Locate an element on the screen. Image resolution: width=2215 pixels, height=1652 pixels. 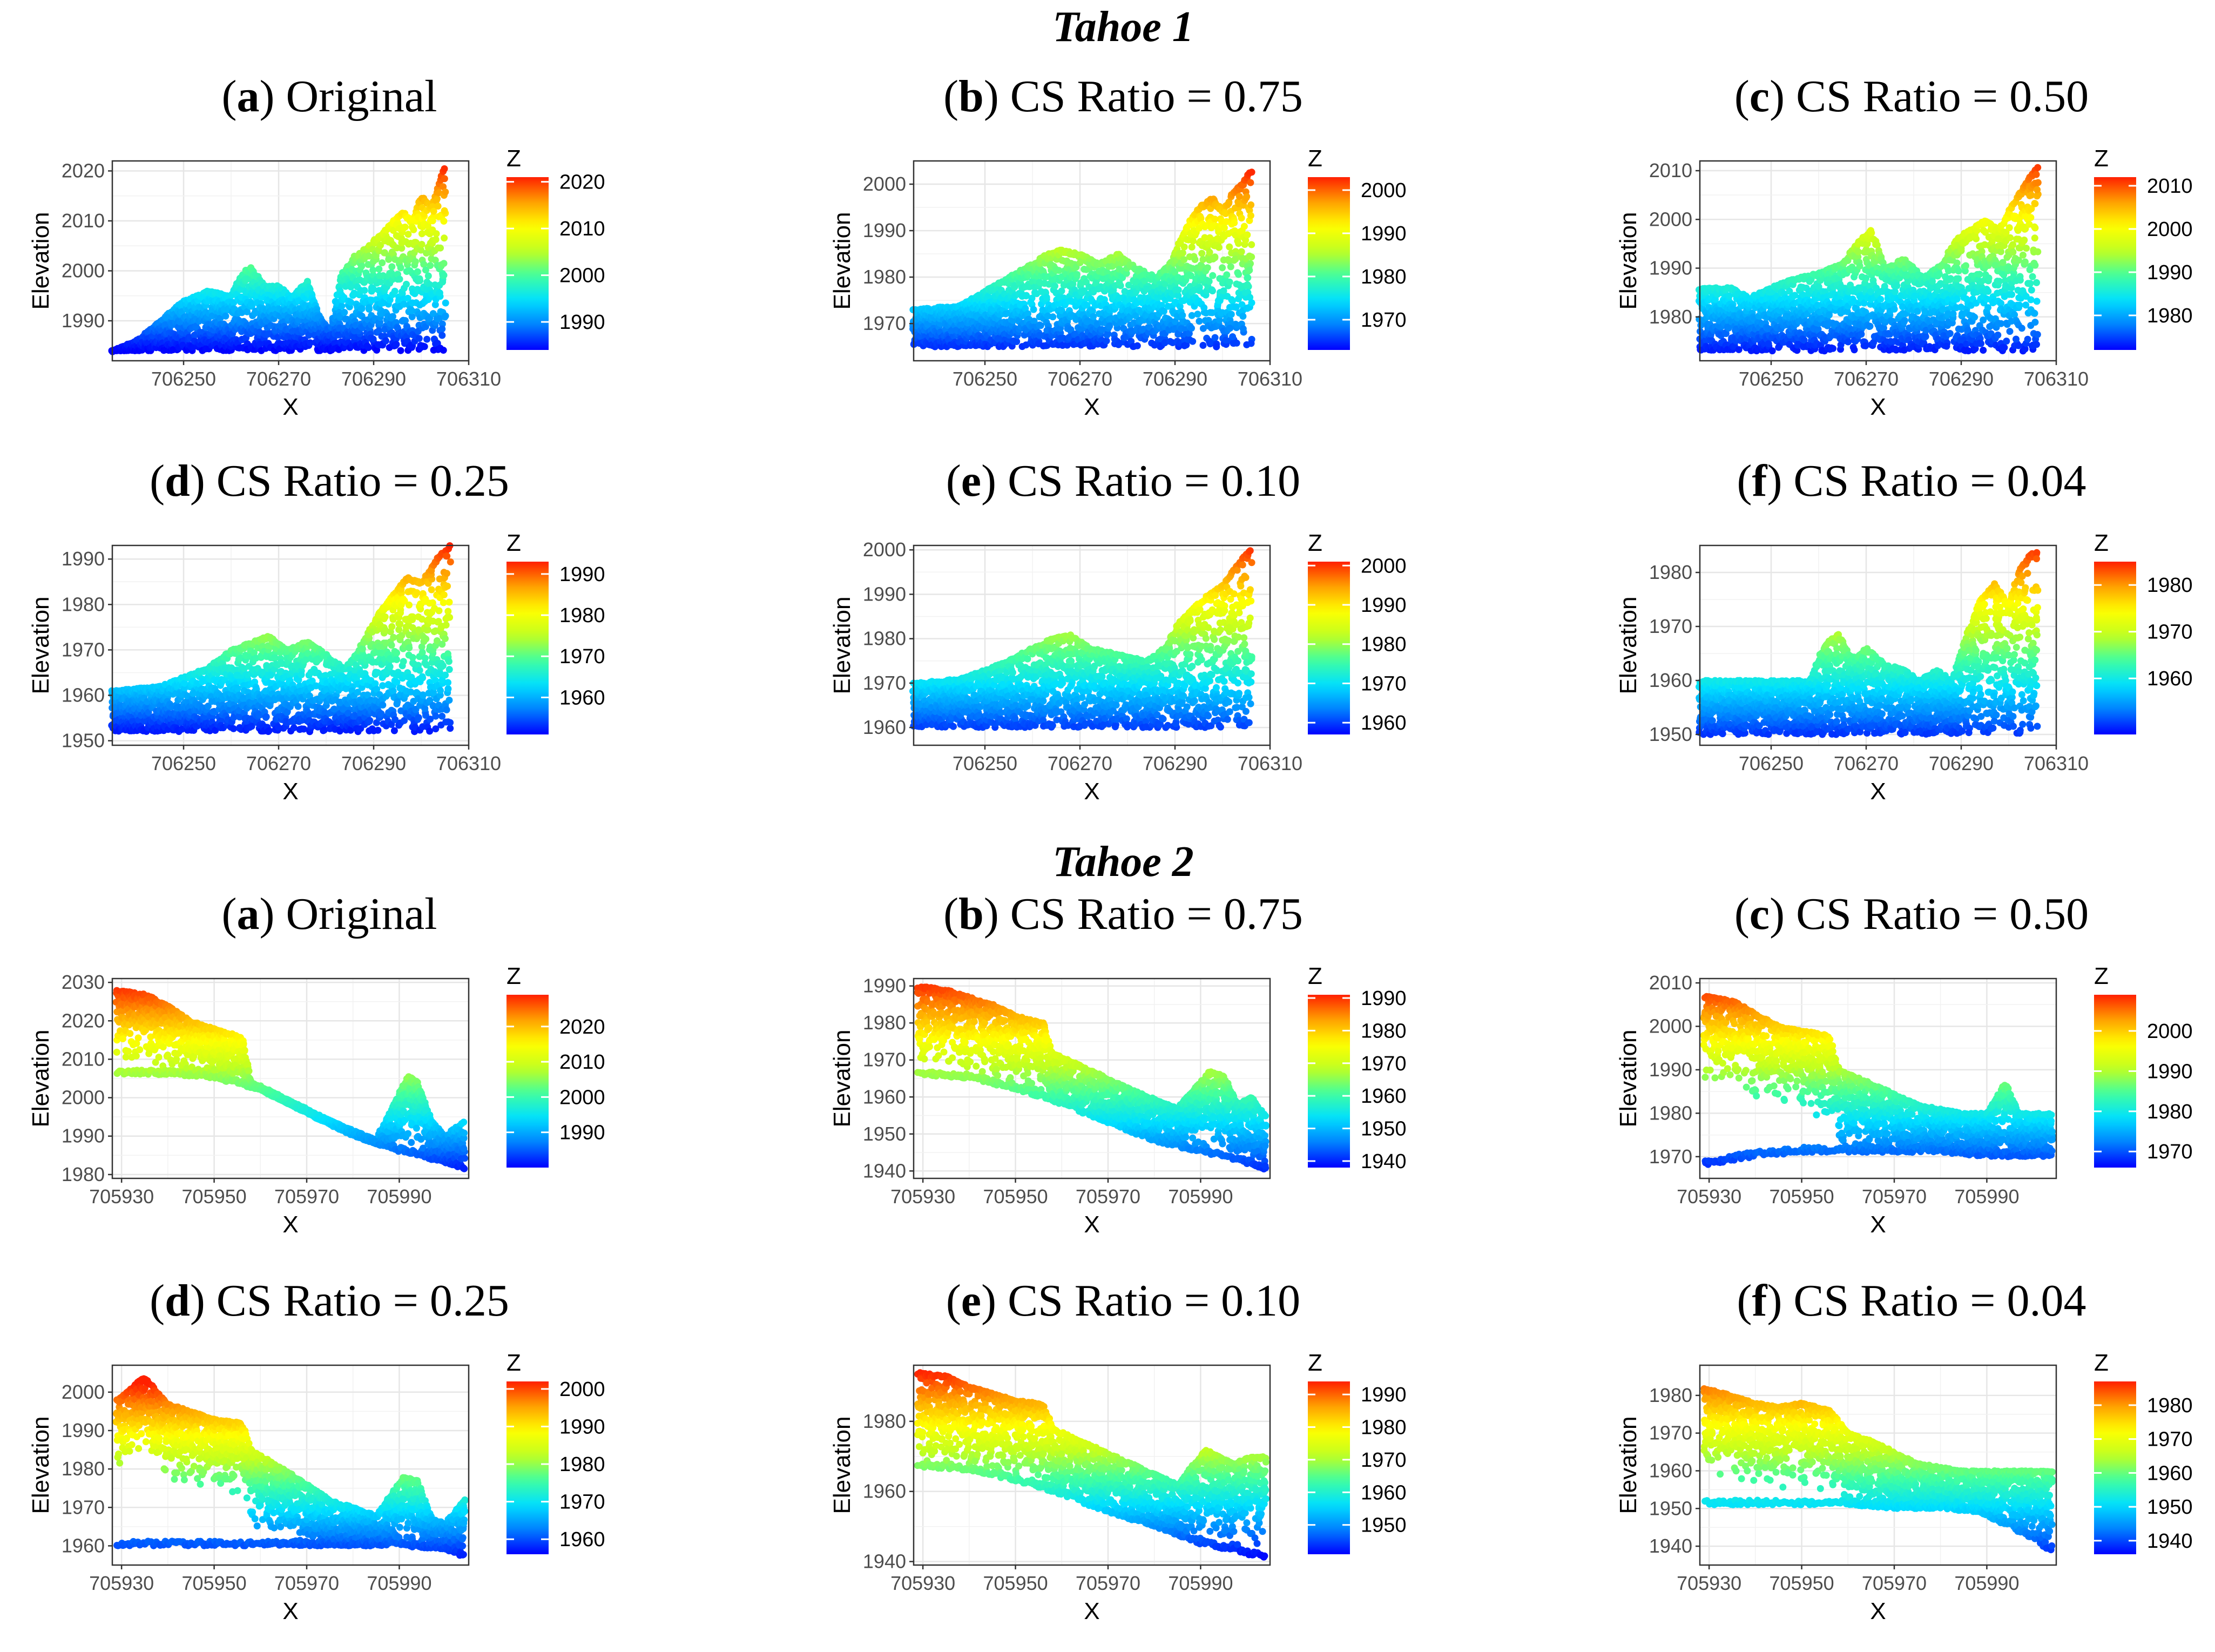
panel-title: (c) CS Ratio = 0.50 is located at coordinates (1911, 96).